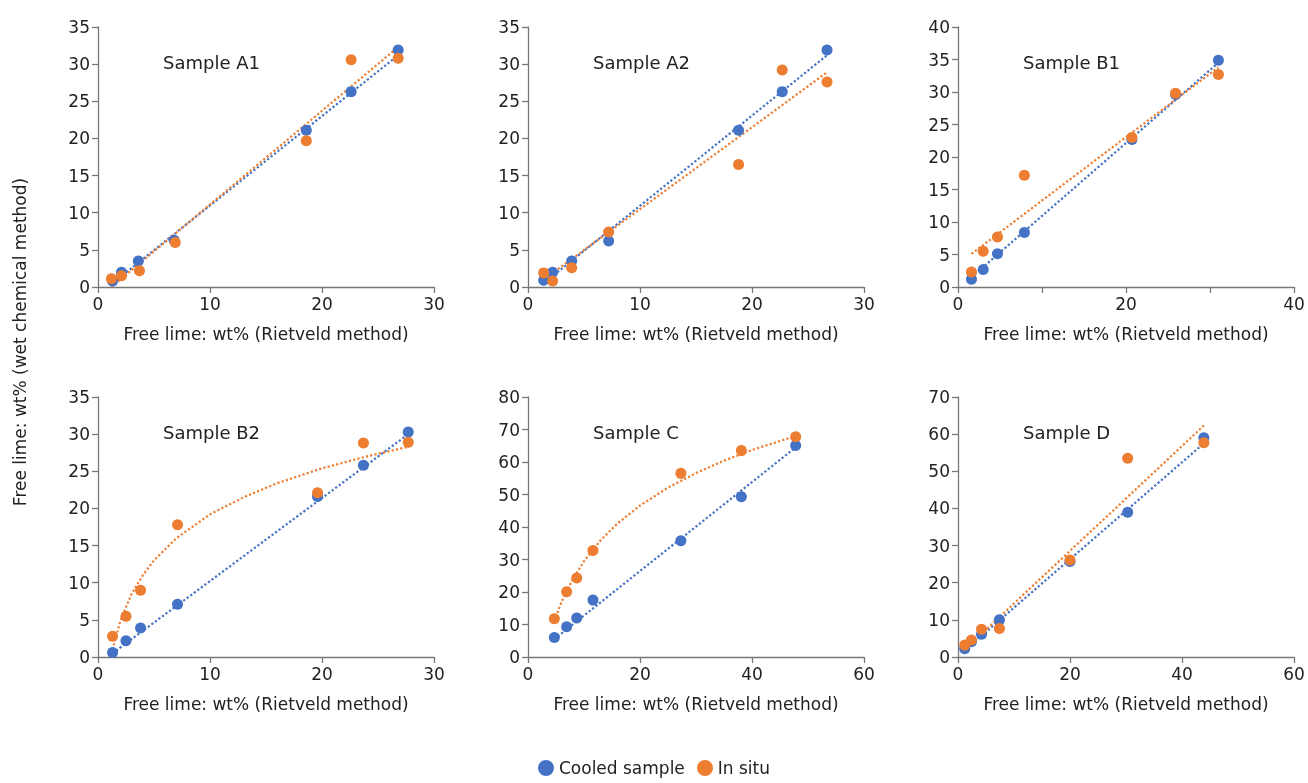 The width and height of the screenshot is (1308, 783). Describe the element at coordinates (1072, 62) in the screenshot. I see `text: Sample B1` at that location.